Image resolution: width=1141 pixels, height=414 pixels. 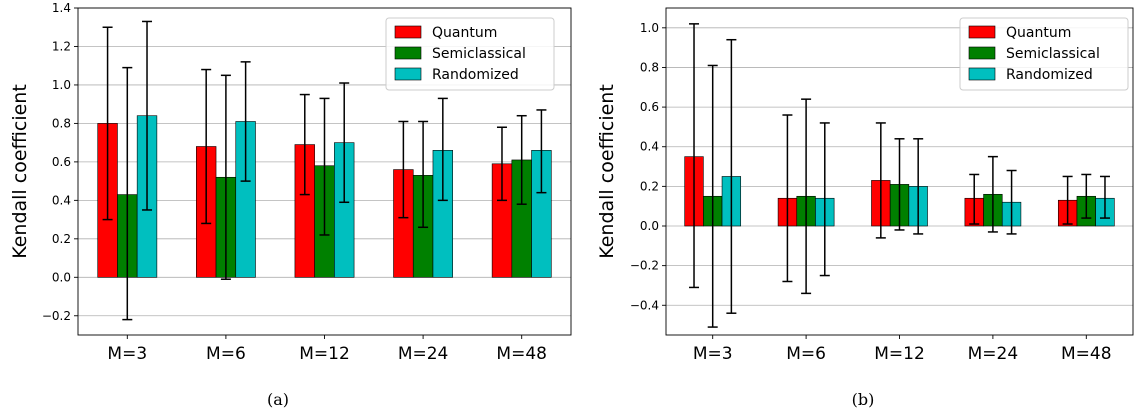 I want to click on panel-caption: (a), so click(x=278, y=399).